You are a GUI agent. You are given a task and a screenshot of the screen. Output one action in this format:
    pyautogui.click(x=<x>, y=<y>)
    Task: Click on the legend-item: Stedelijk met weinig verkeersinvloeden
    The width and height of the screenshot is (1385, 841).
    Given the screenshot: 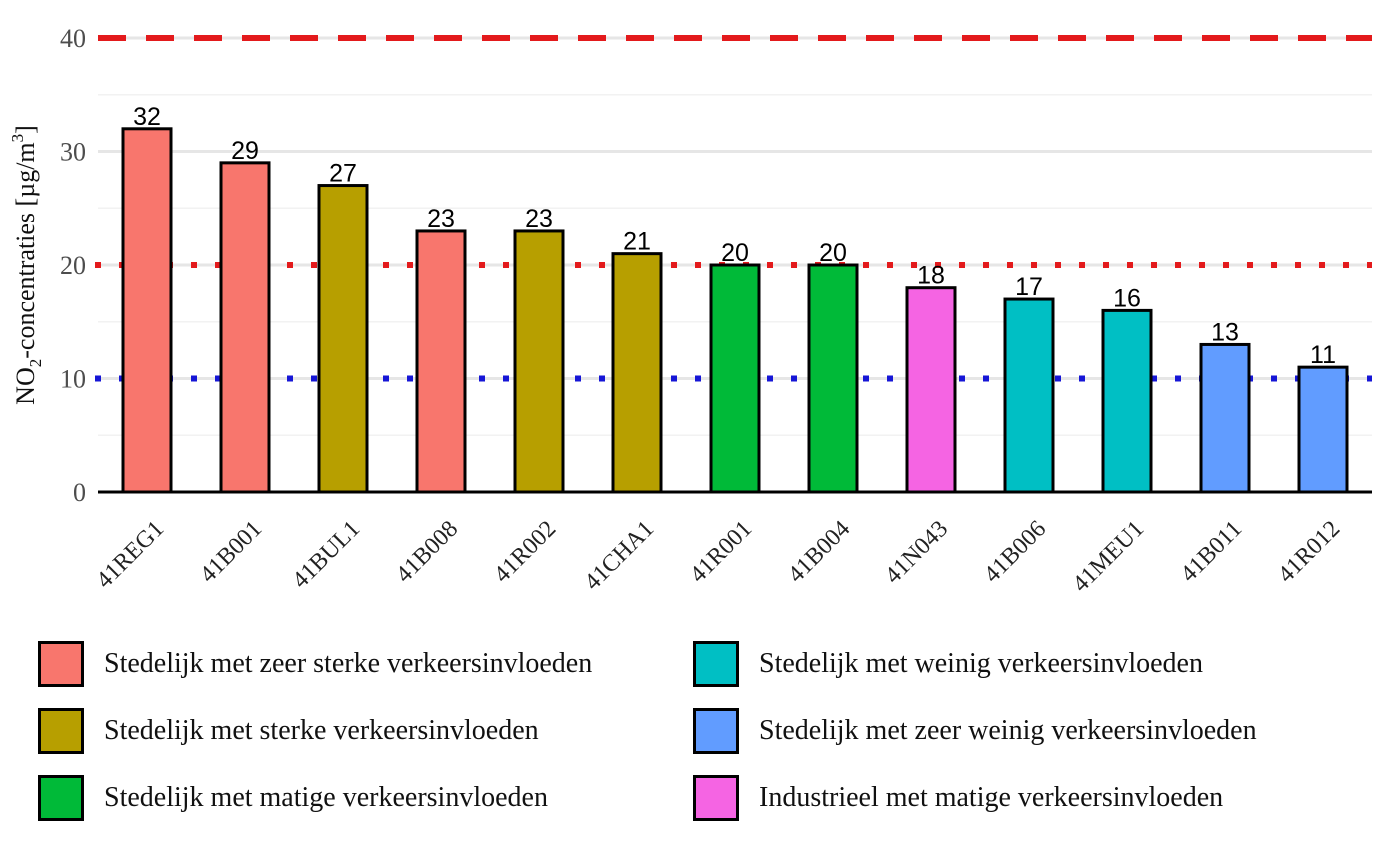 What is the action you would take?
    pyautogui.click(x=948, y=664)
    